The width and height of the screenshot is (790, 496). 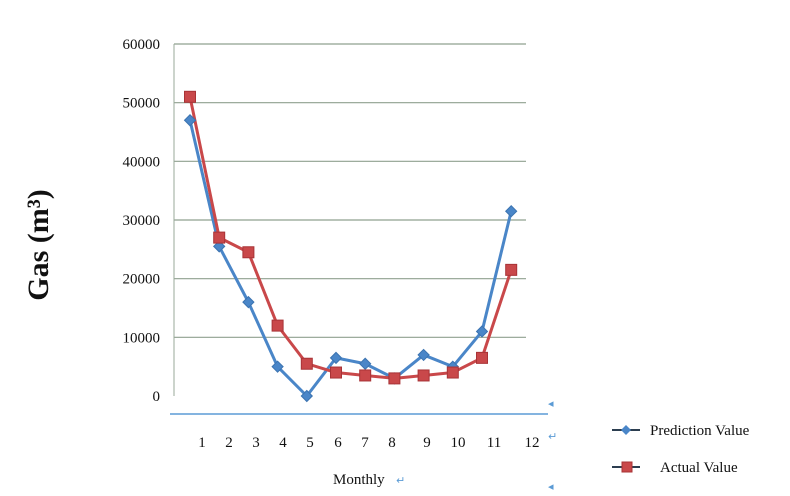 What do you see at coordinates (359, 480) in the screenshot?
I see `x-axis-label: Monthly` at bounding box center [359, 480].